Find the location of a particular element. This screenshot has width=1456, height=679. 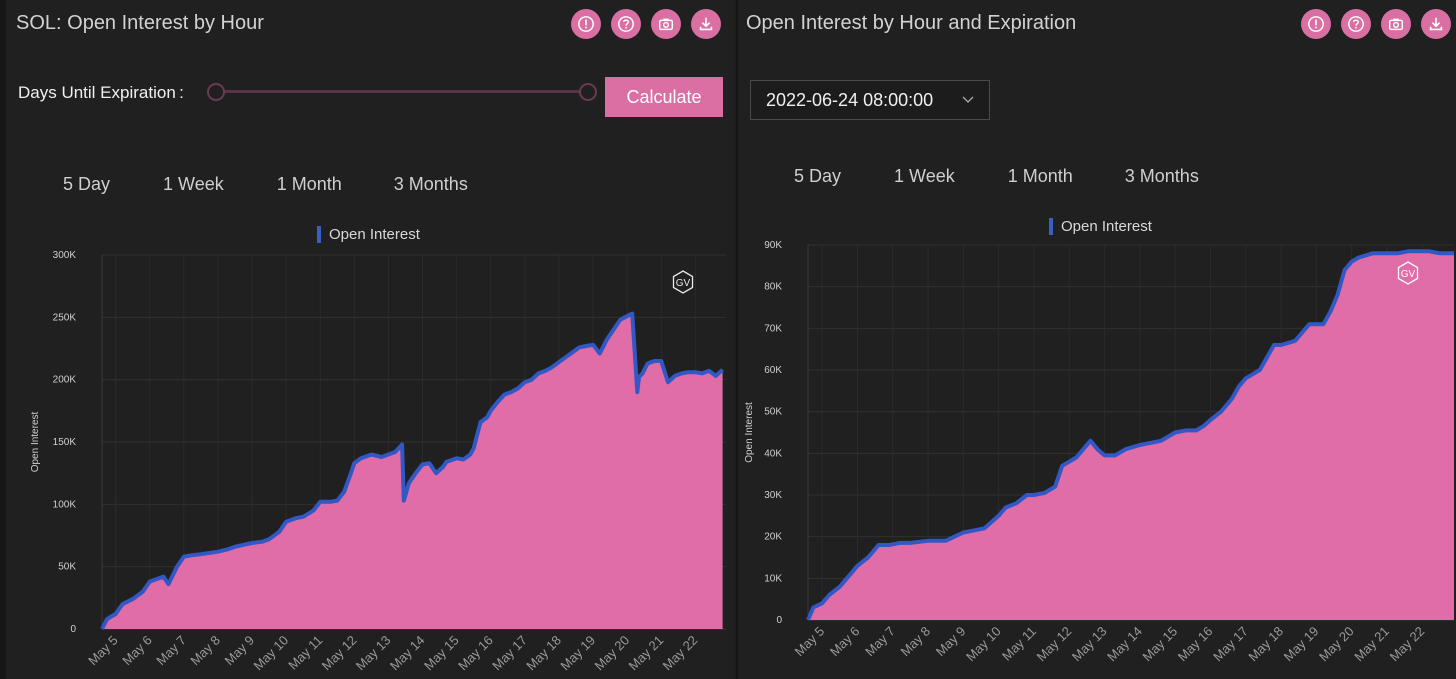

calculate-button: Calculate is located at coordinates (664, 97).